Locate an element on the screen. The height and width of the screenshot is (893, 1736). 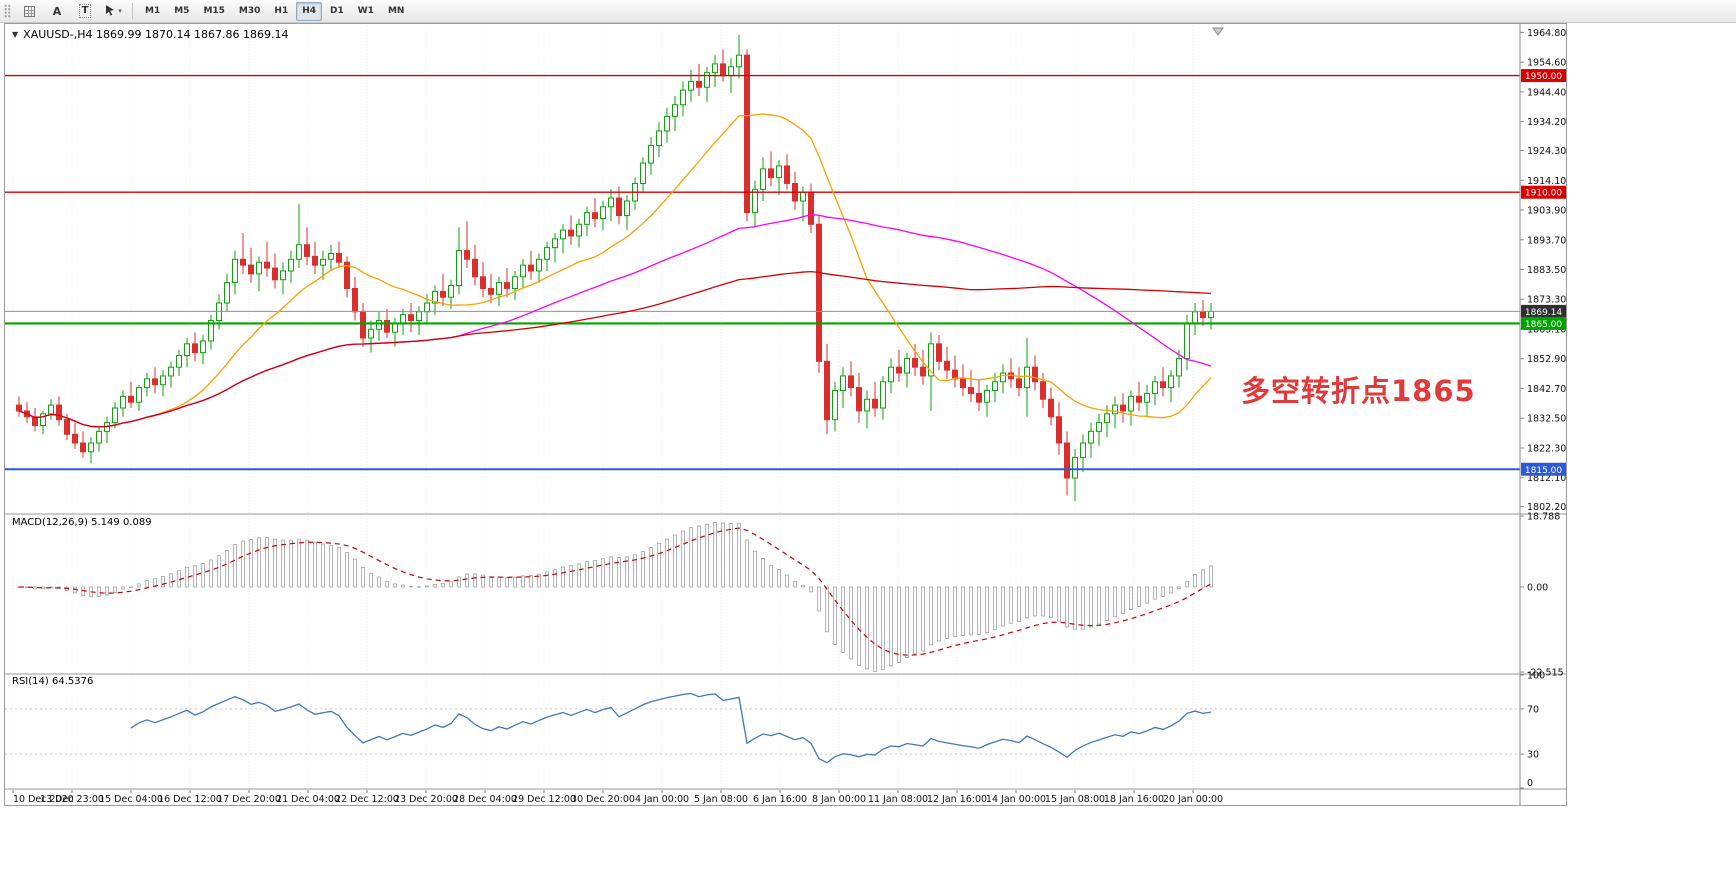
timeframe-button-mn: MN is located at coordinates (396, 11).